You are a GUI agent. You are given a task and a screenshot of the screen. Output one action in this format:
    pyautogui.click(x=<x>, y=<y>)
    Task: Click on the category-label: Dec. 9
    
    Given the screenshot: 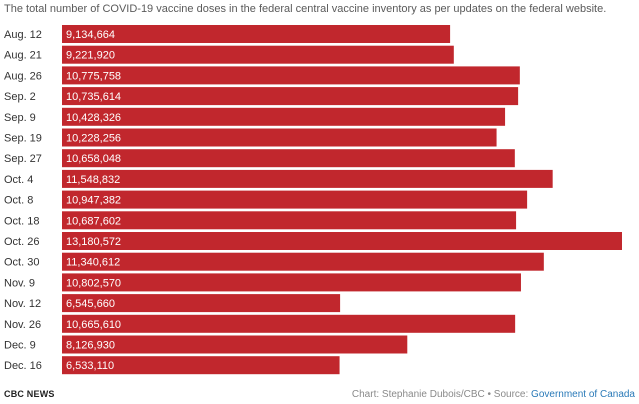 What is the action you would take?
    pyautogui.click(x=20, y=346)
    